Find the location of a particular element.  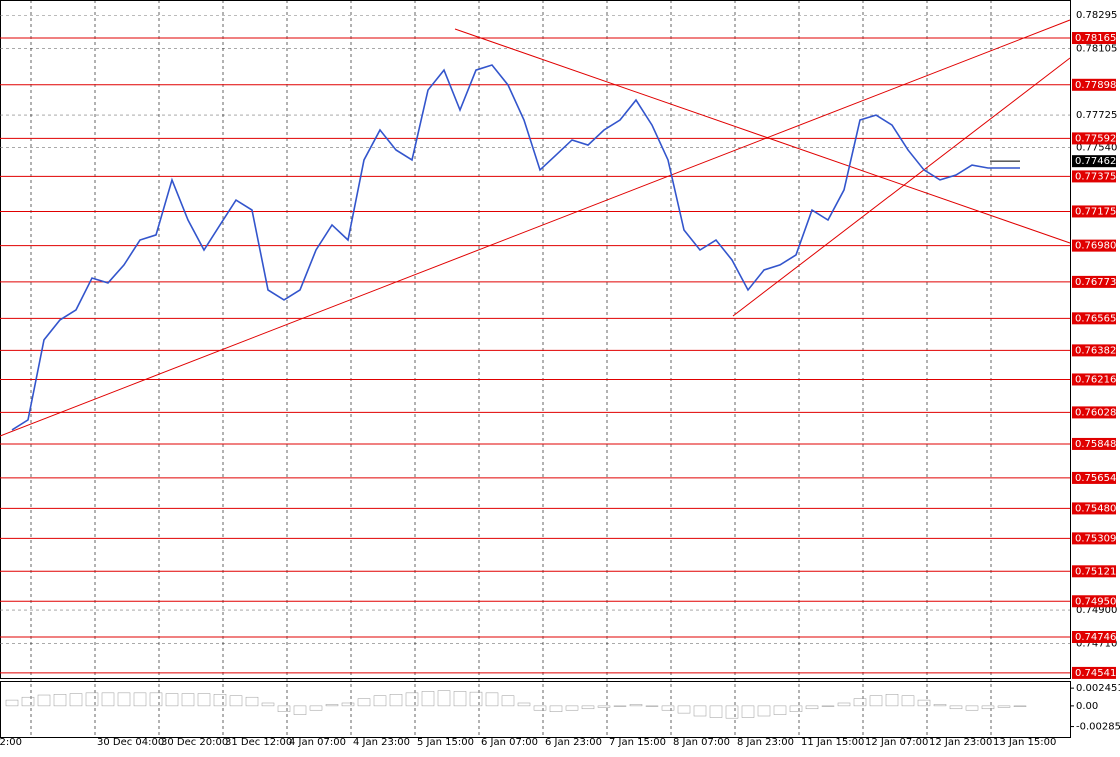

level-label: 0.74541 is located at coordinates (1095, 673).